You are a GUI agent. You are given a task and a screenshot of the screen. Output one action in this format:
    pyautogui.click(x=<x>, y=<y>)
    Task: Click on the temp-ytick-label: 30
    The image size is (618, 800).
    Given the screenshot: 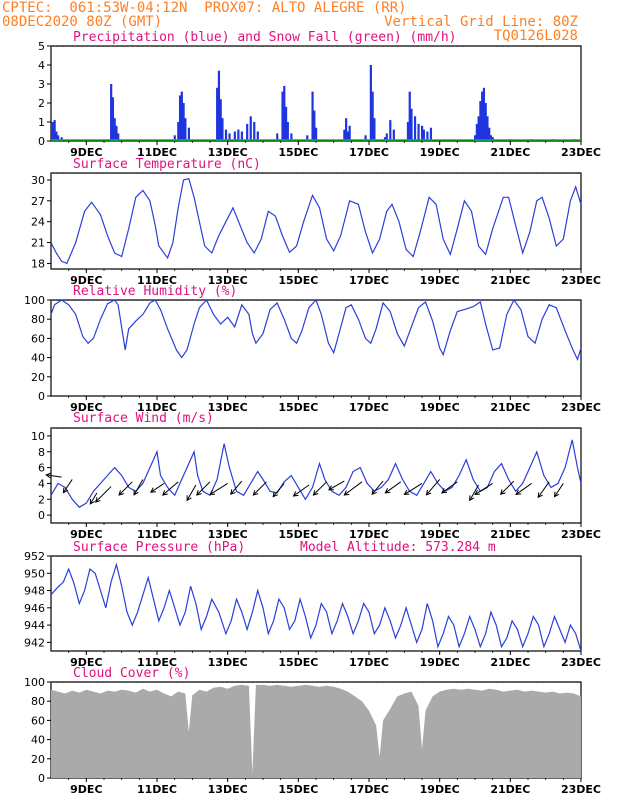 What is the action you would take?
    pyautogui.click(x=38, y=180)
    